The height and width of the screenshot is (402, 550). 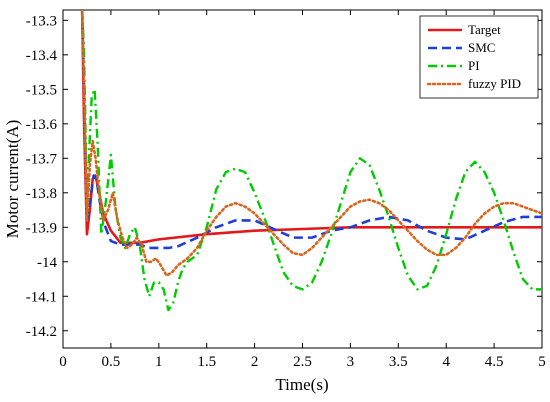 What do you see at coordinates (41, 297) in the screenshot?
I see `y-tick-label: -14.1` at bounding box center [41, 297].